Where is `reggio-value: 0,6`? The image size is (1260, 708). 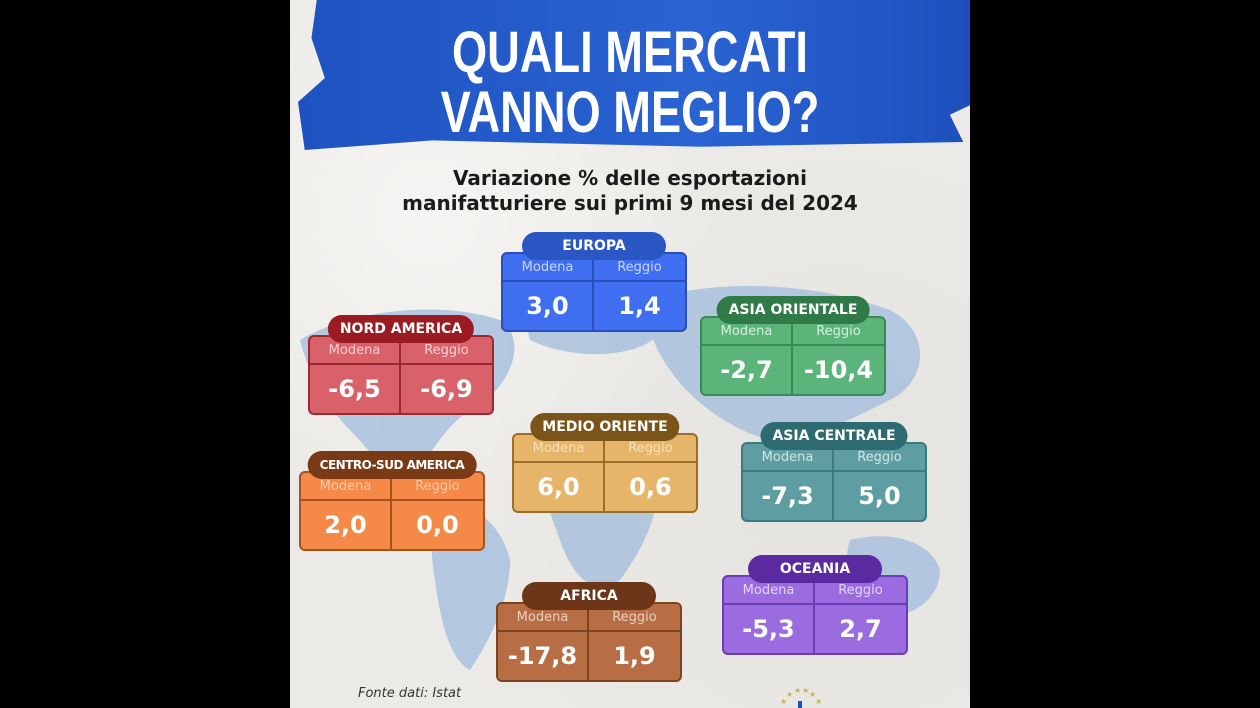 reggio-value: 0,6 is located at coordinates (650, 487).